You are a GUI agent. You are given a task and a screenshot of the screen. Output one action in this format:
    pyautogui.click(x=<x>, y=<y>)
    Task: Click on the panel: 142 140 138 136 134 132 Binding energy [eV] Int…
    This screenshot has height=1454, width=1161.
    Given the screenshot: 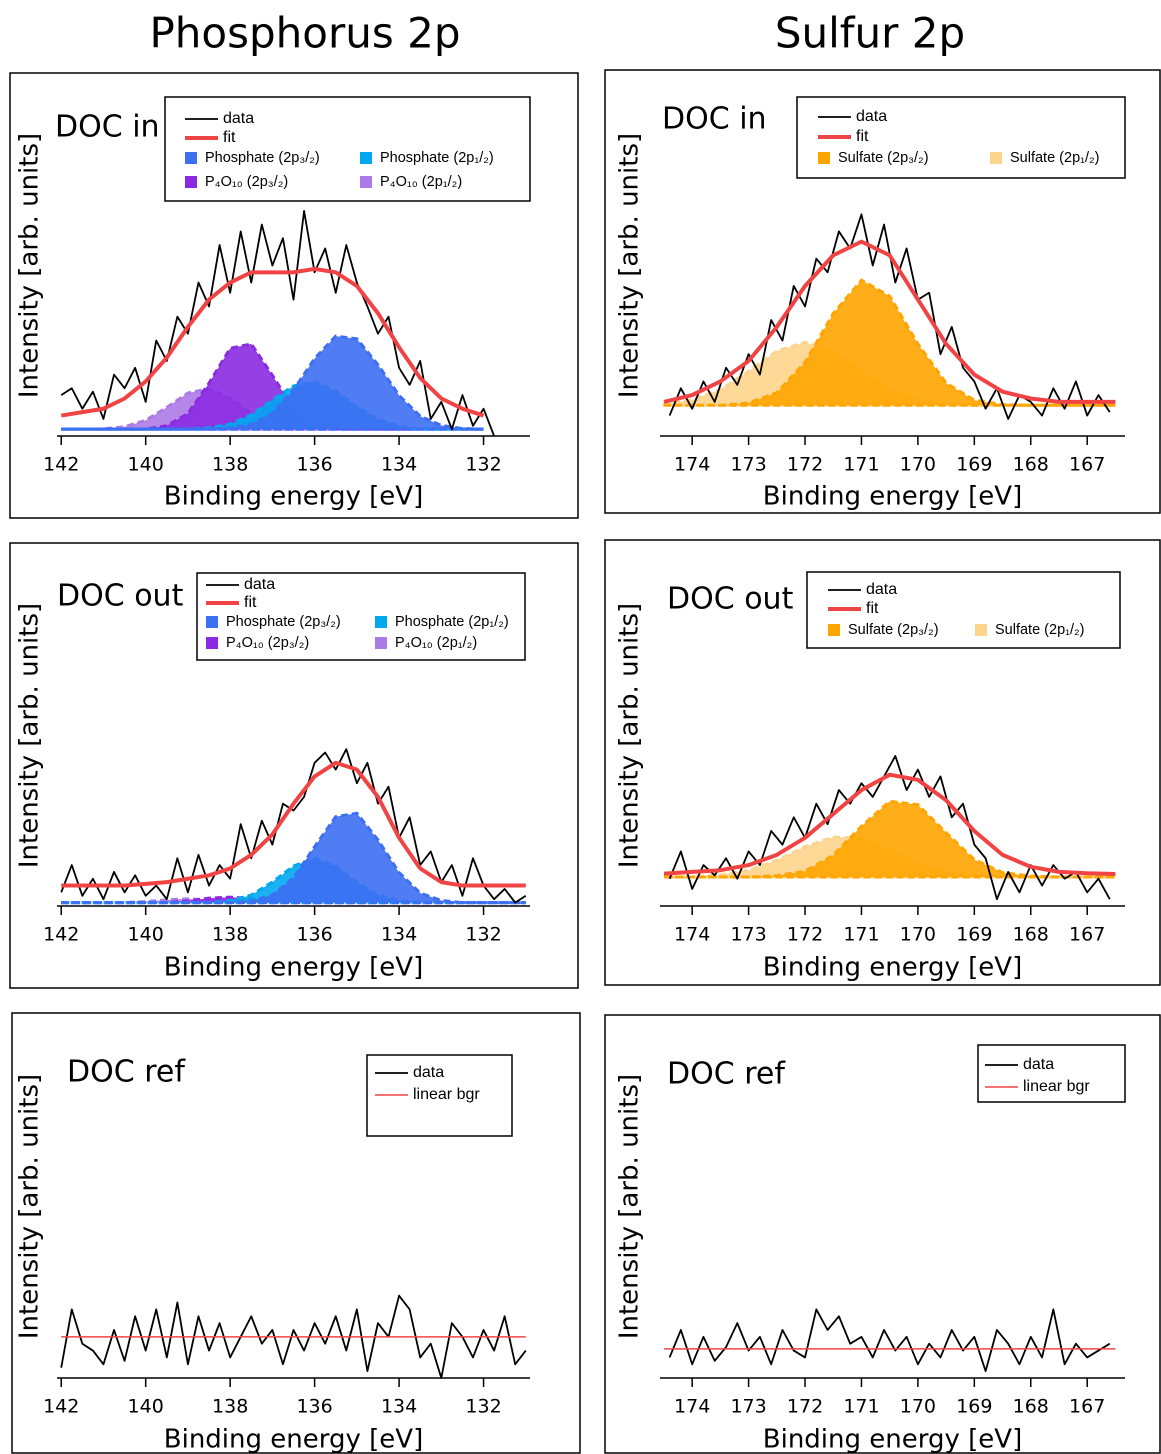 What is the action you would take?
    pyautogui.click(x=296, y=1233)
    